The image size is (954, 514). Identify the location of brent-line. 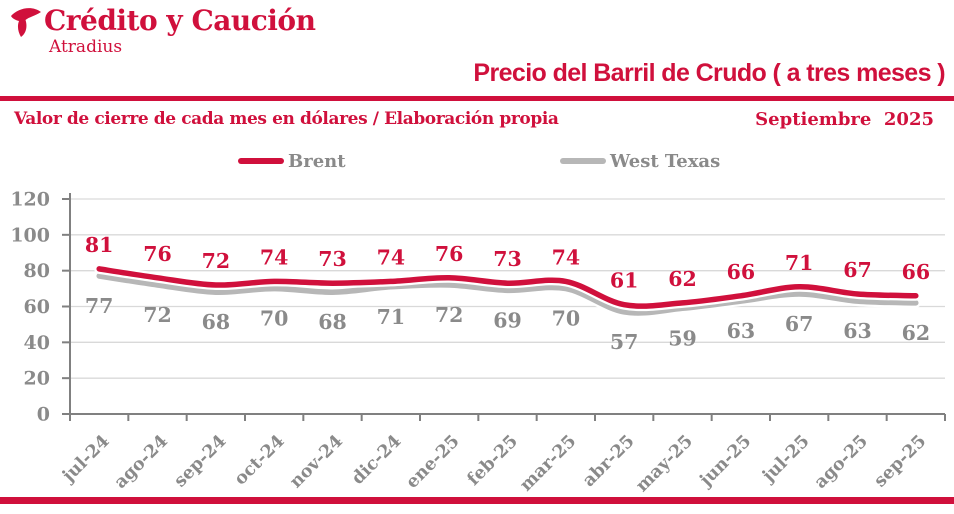
(507, 287).